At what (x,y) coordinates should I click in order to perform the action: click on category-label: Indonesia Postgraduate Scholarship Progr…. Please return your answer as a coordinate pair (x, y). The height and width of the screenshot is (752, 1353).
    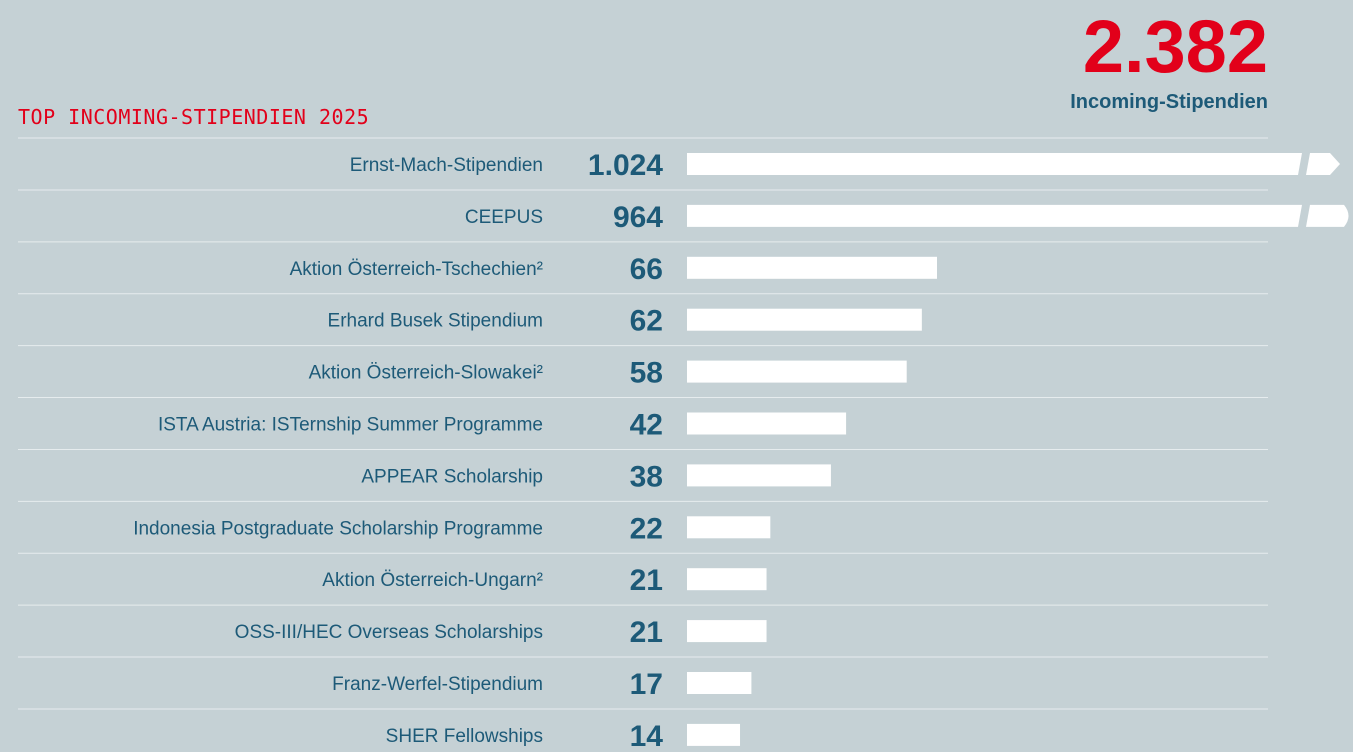
    Looking at the image, I should click on (338, 528).